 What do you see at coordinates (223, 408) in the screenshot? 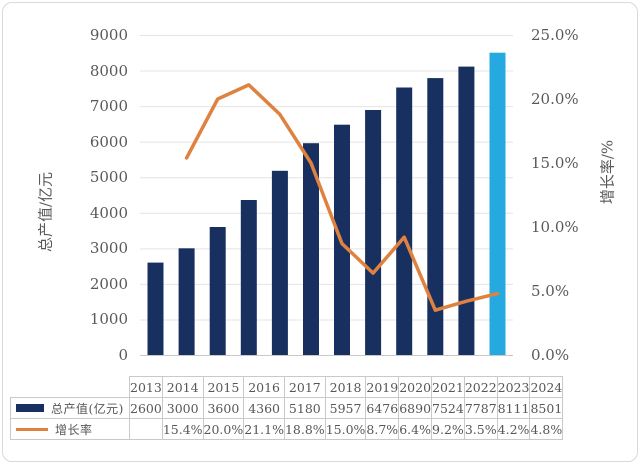
I see `value-cell: 3600` at bounding box center [223, 408].